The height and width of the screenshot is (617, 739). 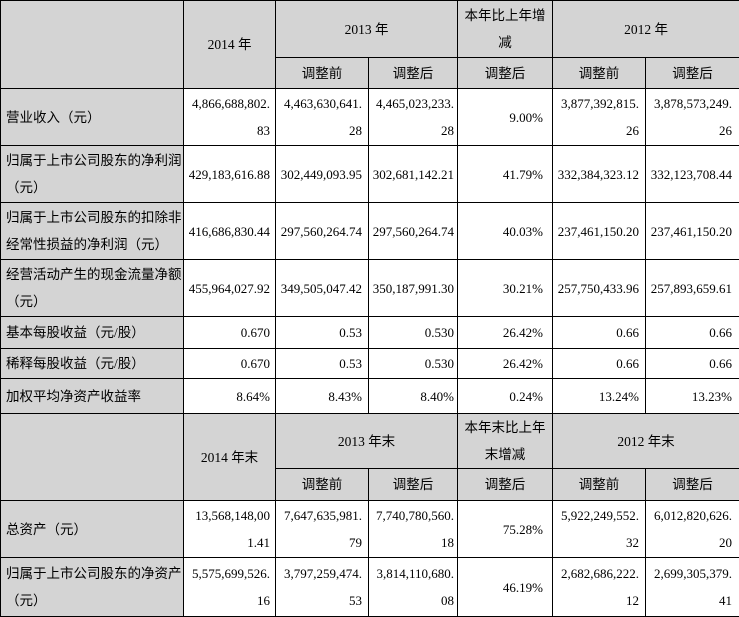 What do you see at coordinates (92, 231) in the screenshot?
I see `metric-label: 归属于上市公司股东的扣除非经常性损益的净利润（元）` at bounding box center [92, 231].